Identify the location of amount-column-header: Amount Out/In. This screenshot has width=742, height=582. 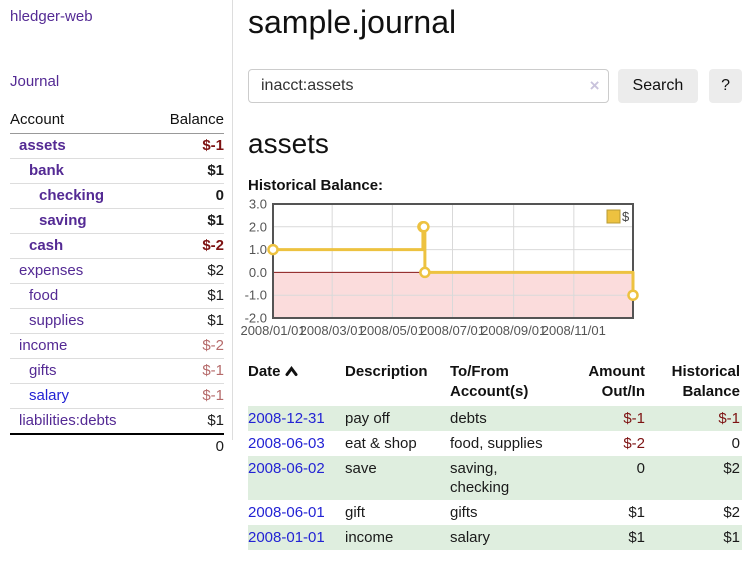
(616, 381).